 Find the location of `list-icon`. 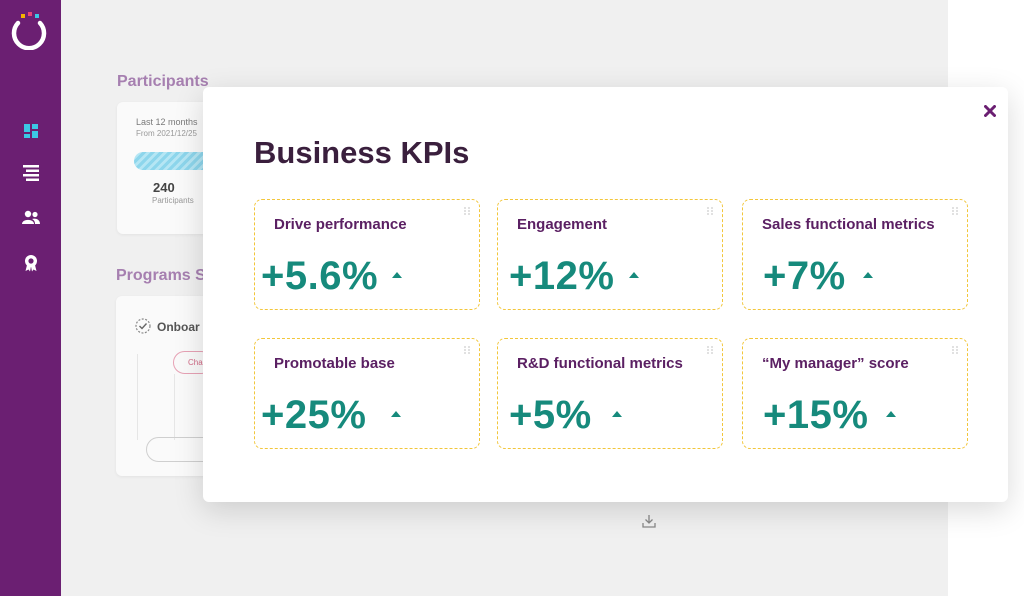

list-icon is located at coordinates (31, 173).